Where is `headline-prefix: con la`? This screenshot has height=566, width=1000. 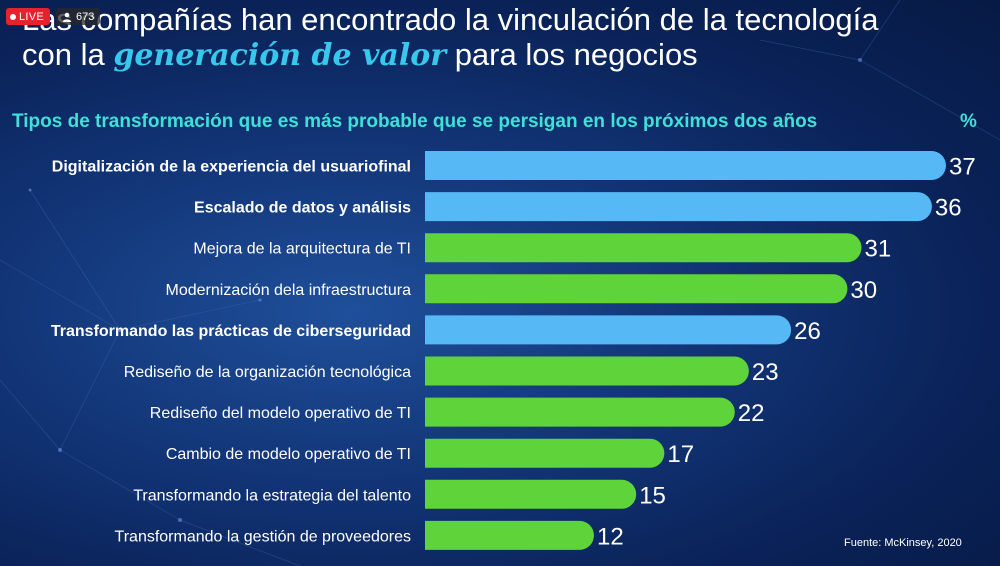 headline-prefix: con la is located at coordinates (68, 54).